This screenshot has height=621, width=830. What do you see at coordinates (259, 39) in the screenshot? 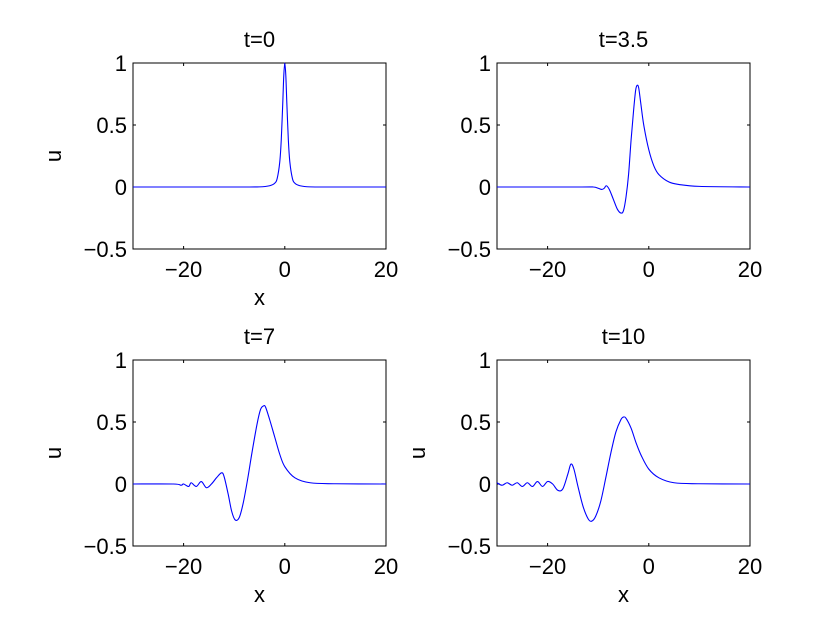
I see `subplot-title: t=0` at bounding box center [259, 39].